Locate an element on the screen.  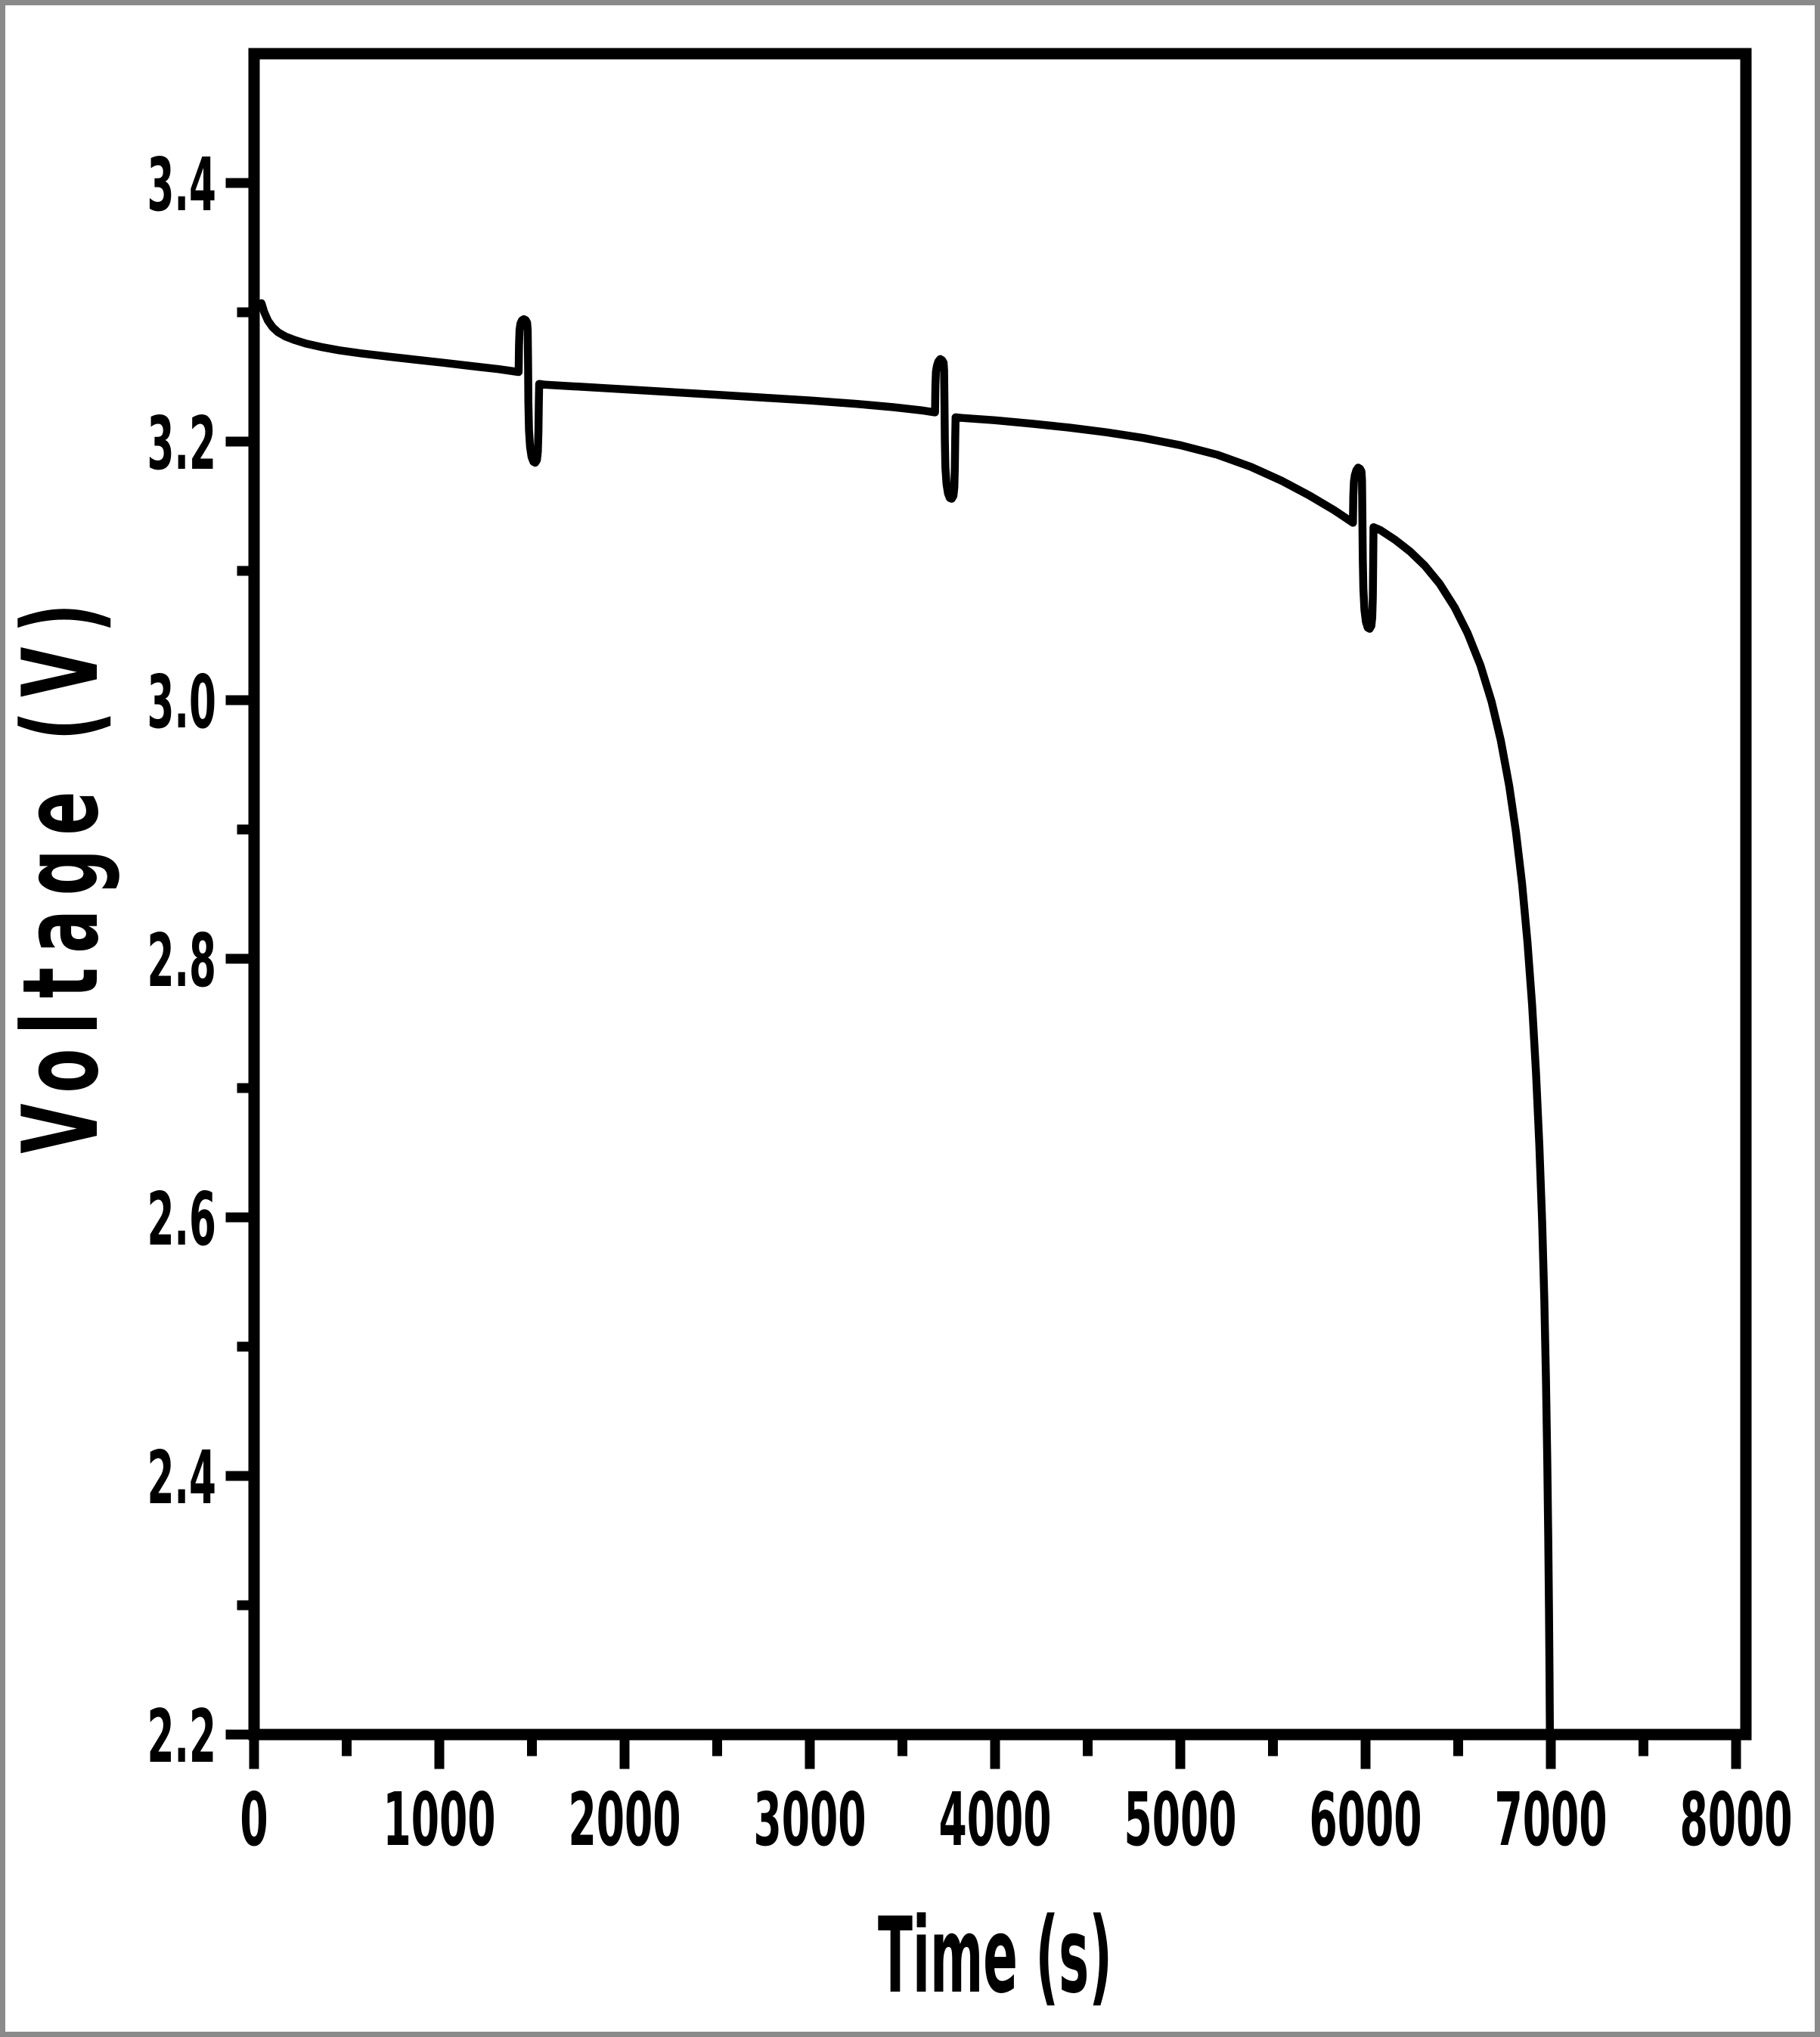
x-tick-label: 2000 is located at coordinates (625, 1820).